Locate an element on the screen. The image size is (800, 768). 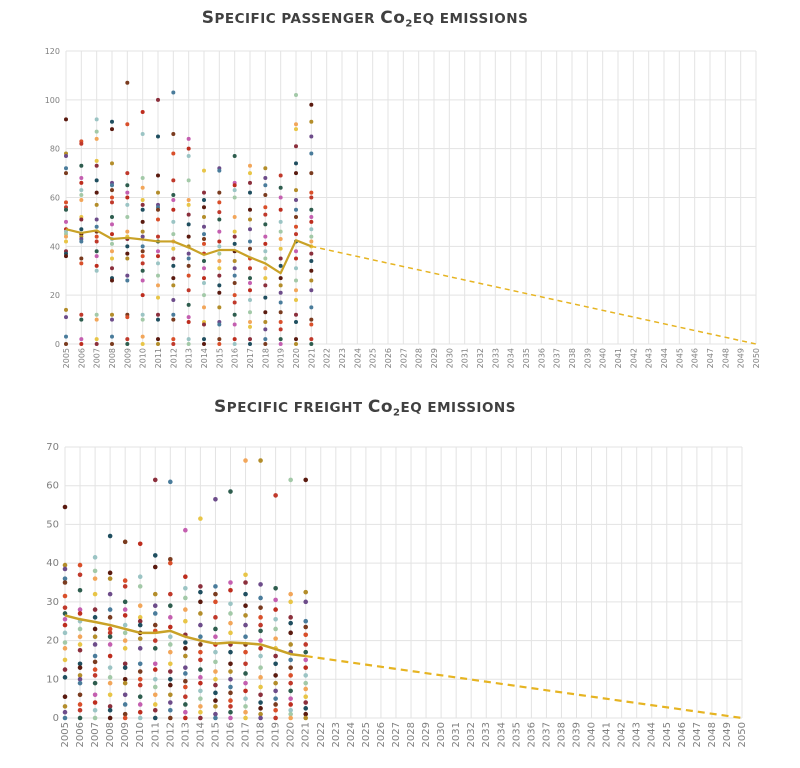
x-tick-label: 2040 is located at coordinates (603, 358).